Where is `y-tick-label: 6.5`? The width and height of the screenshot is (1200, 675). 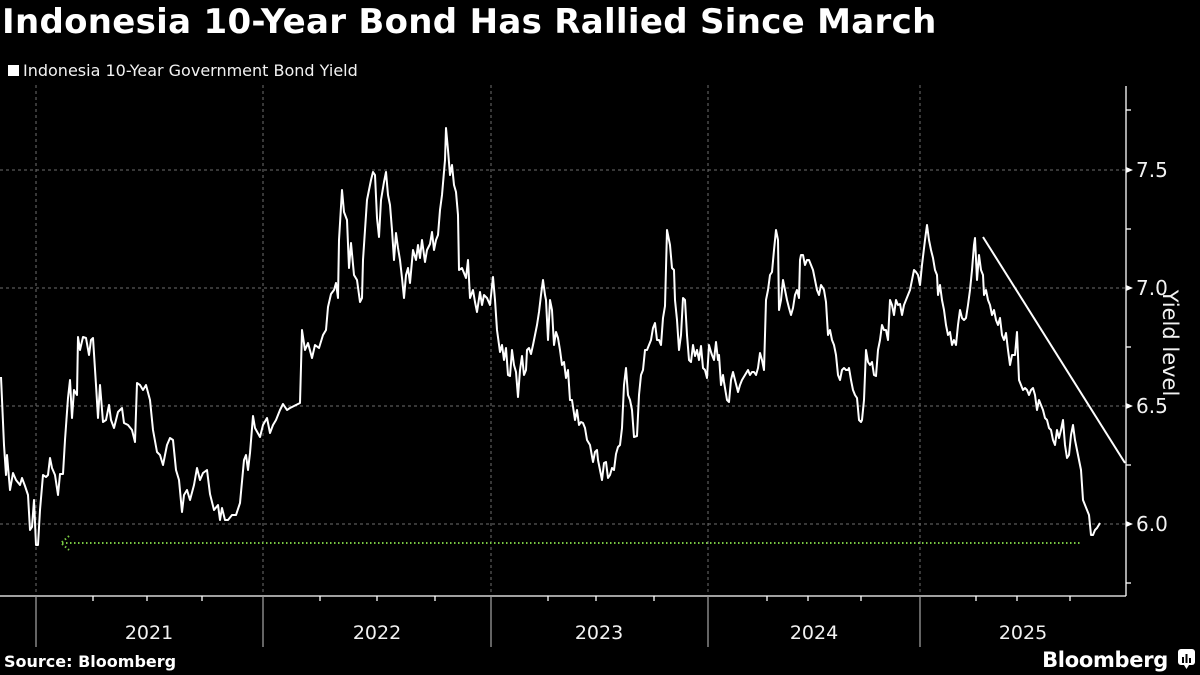
y-tick-label: 6.5 is located at coordinates (1152, 406).